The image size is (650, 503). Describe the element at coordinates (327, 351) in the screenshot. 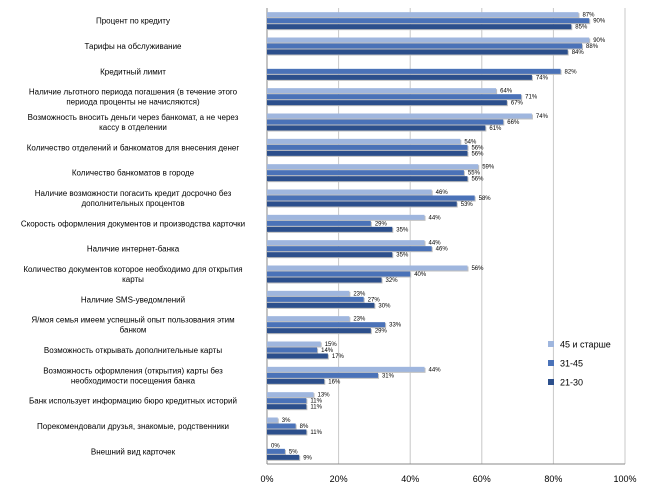

I see `value-label: 14%` at that location.